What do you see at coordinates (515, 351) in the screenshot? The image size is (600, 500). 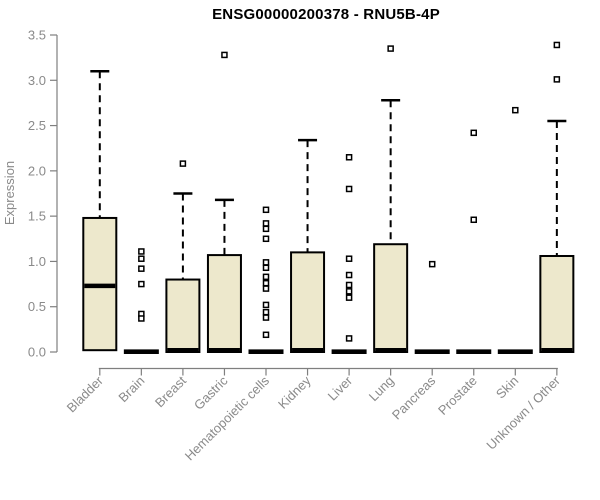 I see `box-flat-skin` at bounding box center [515, 351].